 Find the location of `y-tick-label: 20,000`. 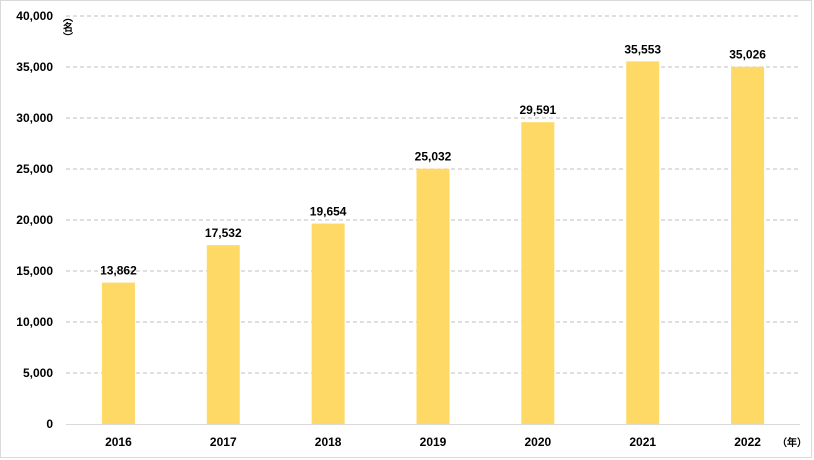

y-tick-label: 20,000 is located at coordinates (34, 220).